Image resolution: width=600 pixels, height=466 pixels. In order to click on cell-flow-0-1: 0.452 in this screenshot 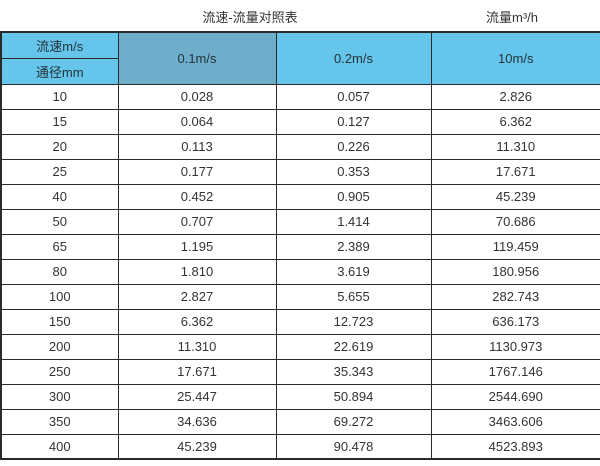, I will do `click(197, 196)`.